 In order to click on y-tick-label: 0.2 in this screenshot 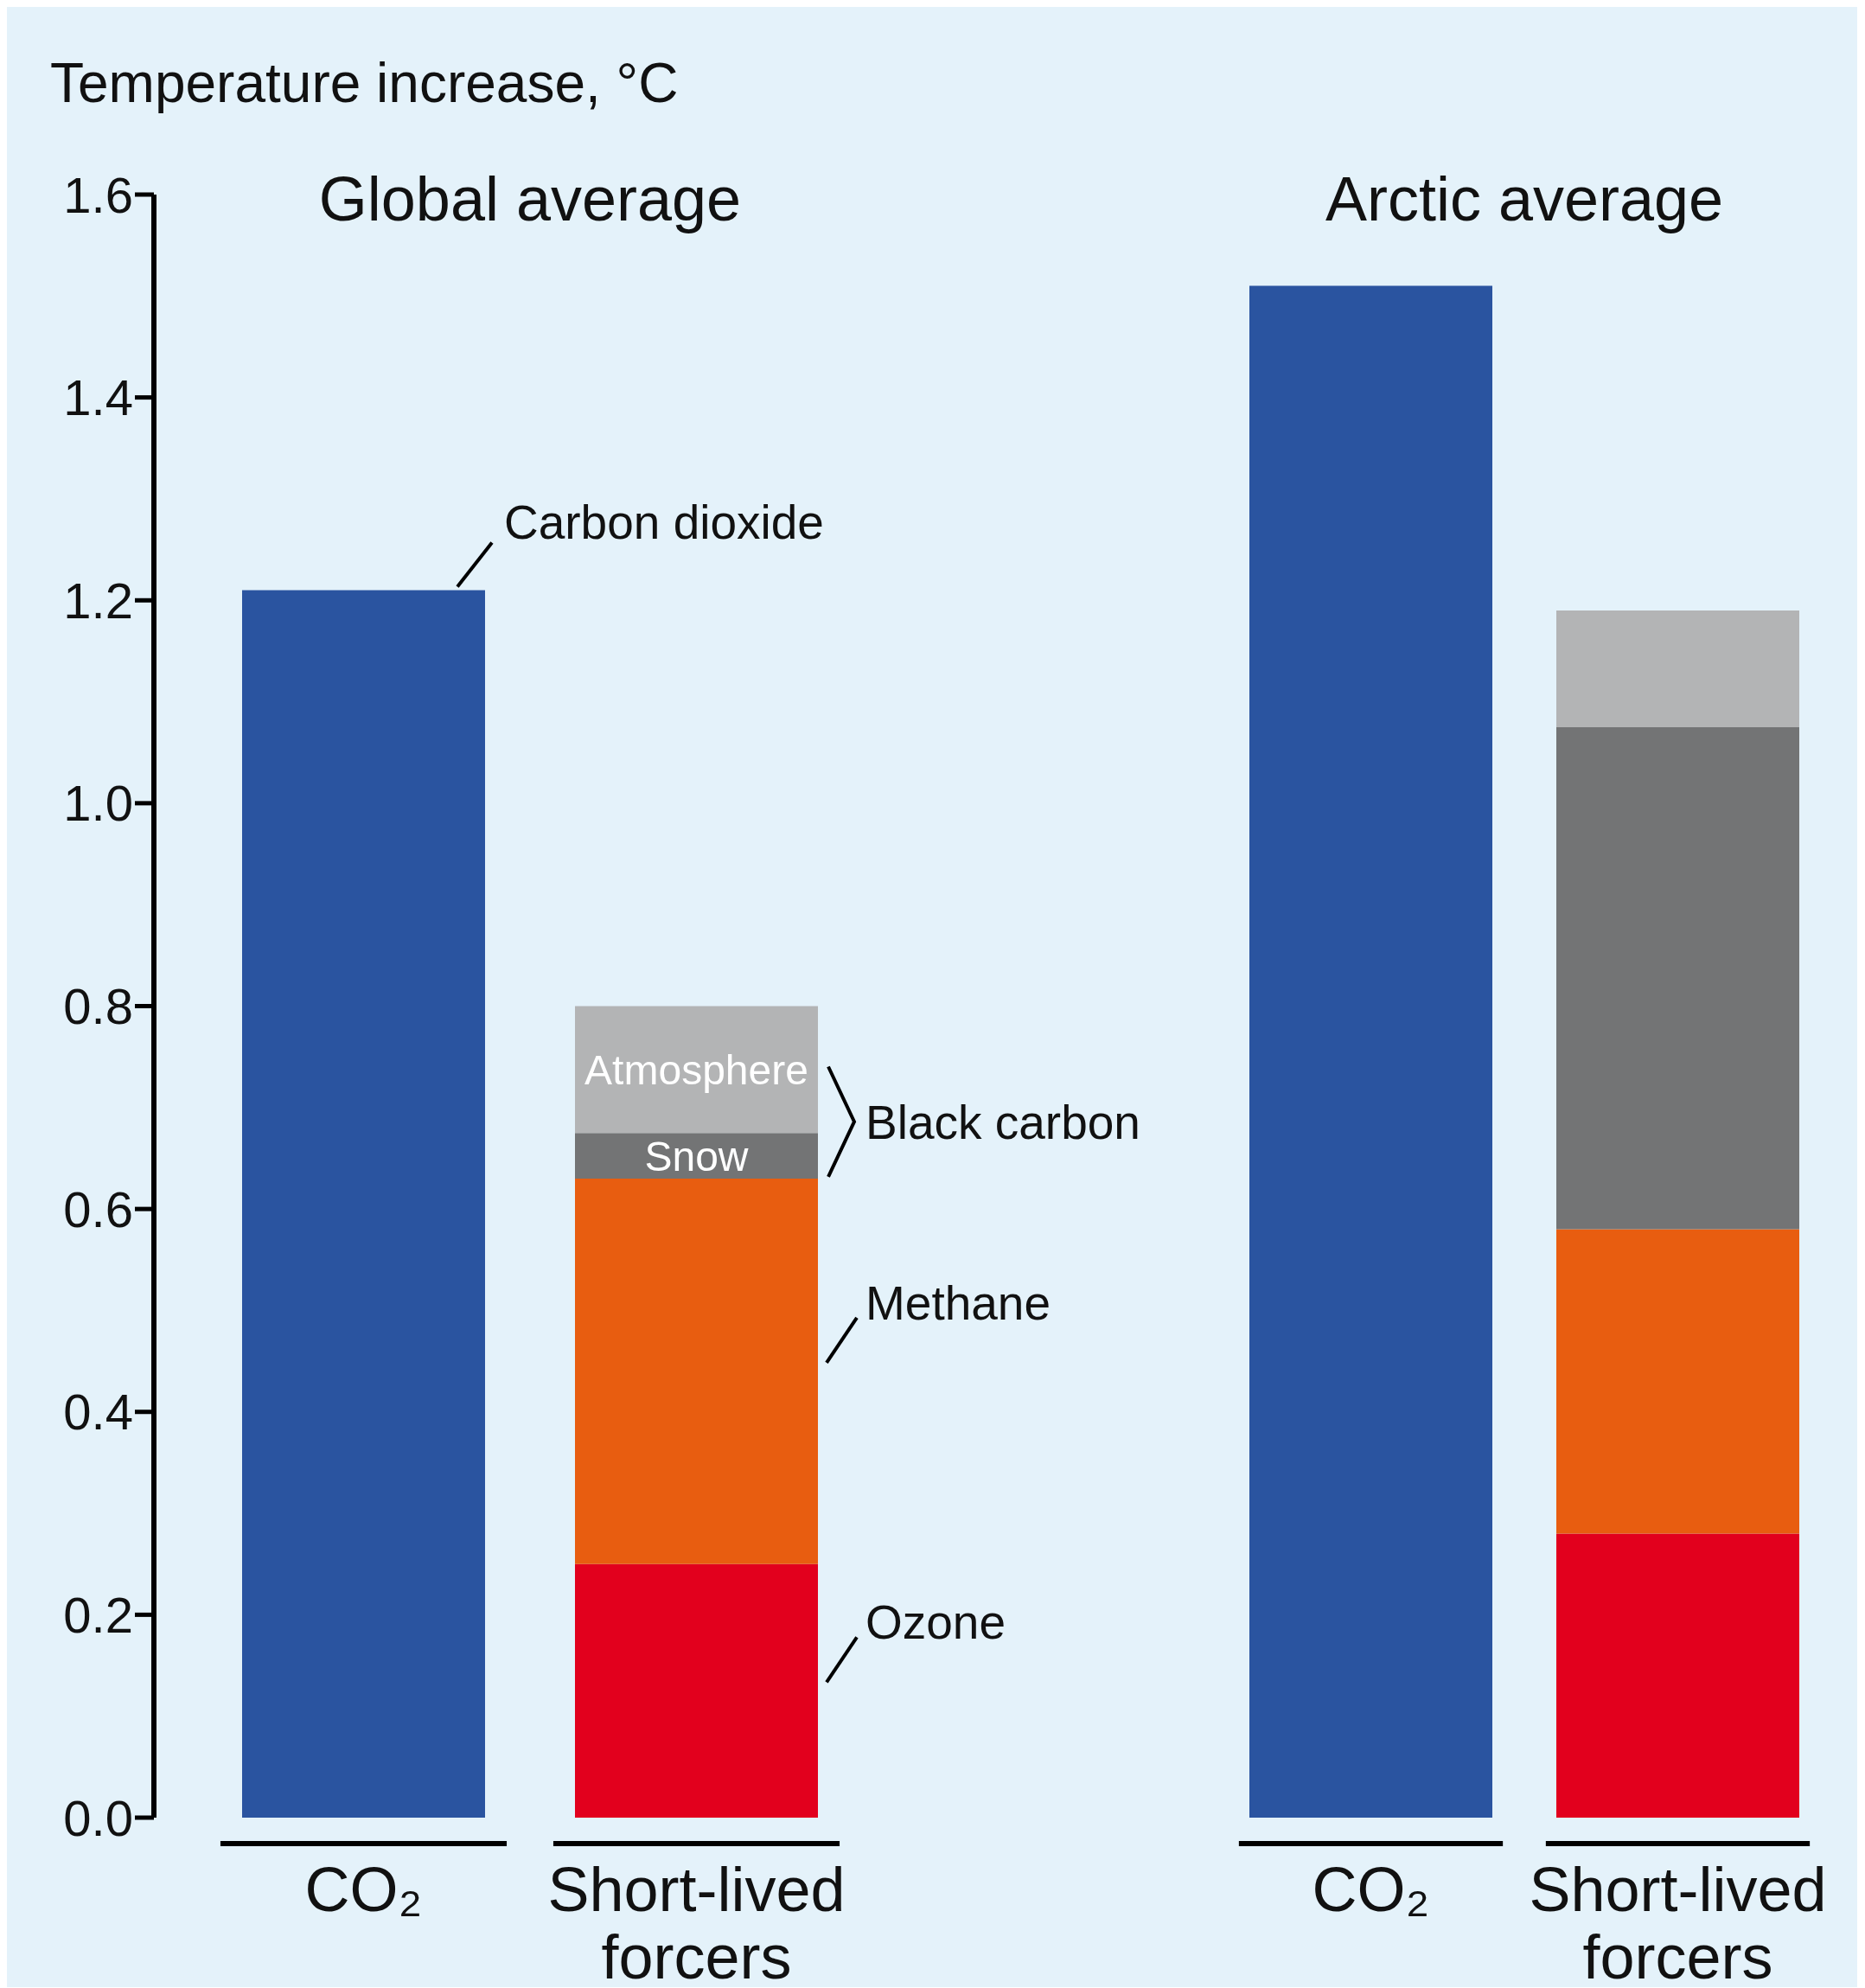, I will do `click(98, 1614)`.